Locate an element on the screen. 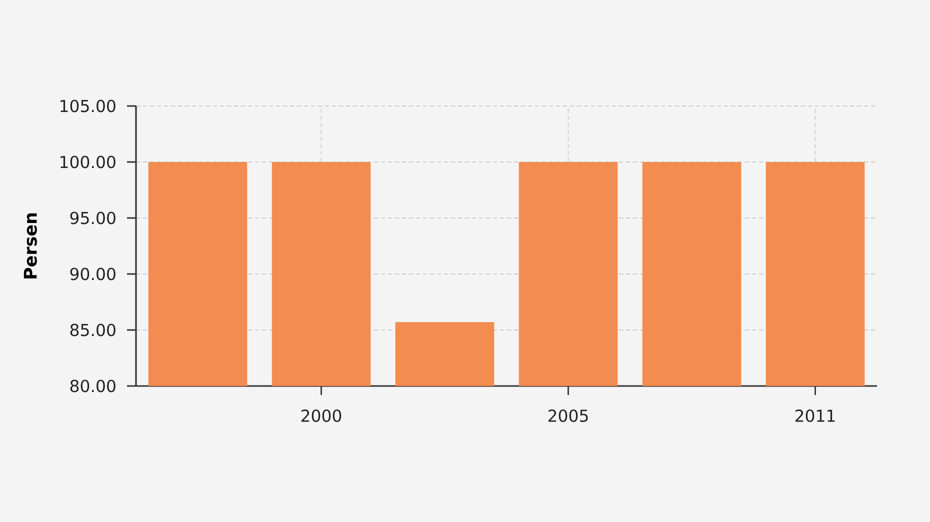 Image resolution: width=930 pixels, height=522 pixels. y-tick-label: 95.00 is located at coordinates (93, 218).